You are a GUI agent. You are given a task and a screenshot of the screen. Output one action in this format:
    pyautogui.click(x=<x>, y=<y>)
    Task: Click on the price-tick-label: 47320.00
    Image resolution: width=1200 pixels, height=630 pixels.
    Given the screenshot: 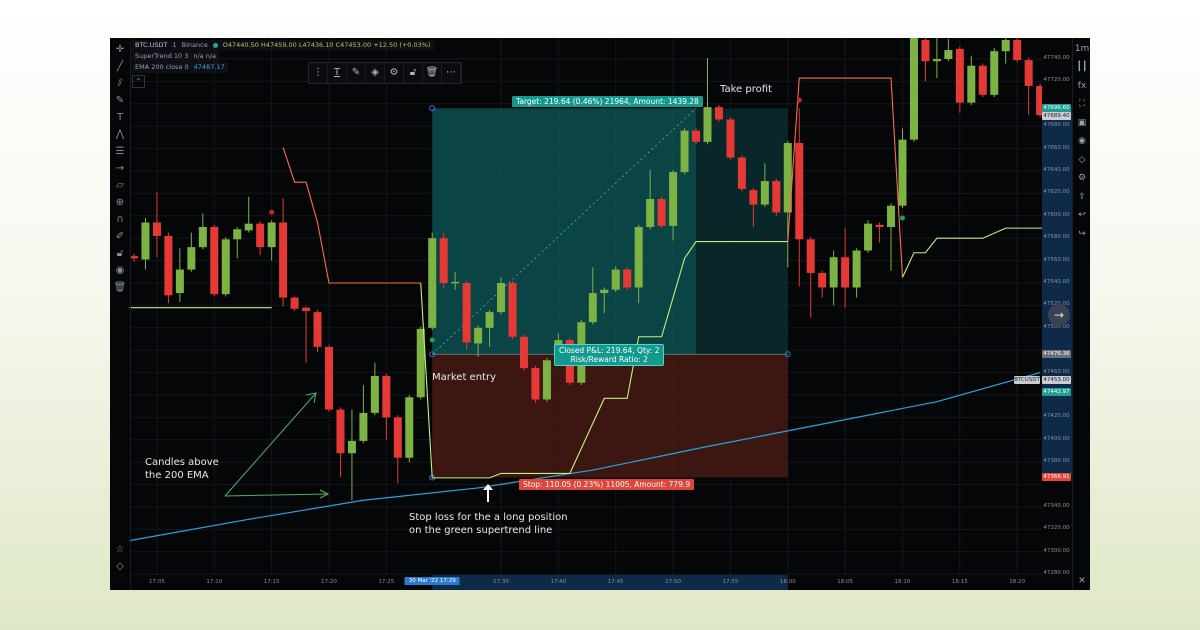 What is the action you would take?
    pyautogui.click(x=1056, y=528)
    